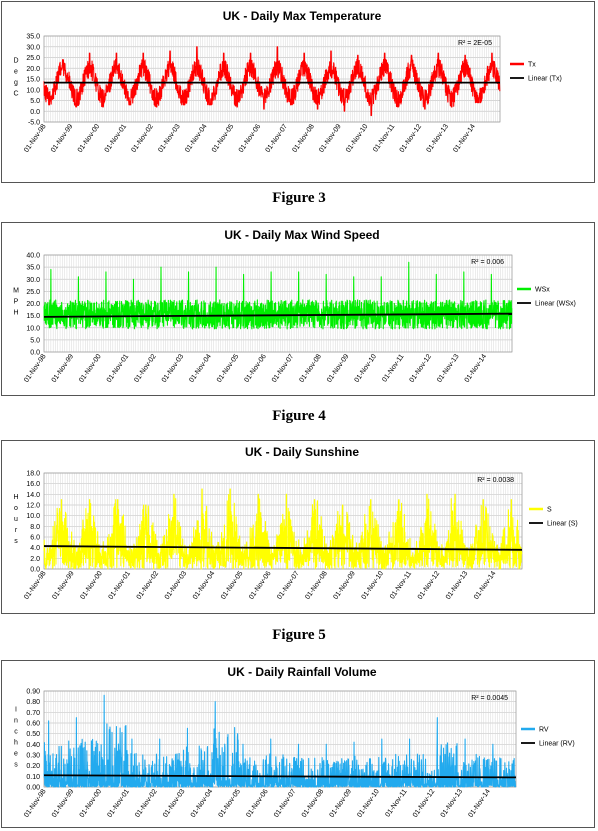 The width and height of the screenshot is (598, 831). What do you see at coordinates (302, 16) in the screenshot?
I see `chart-title: UK - Daily Max Temperature` at bounding box center [302, 16].